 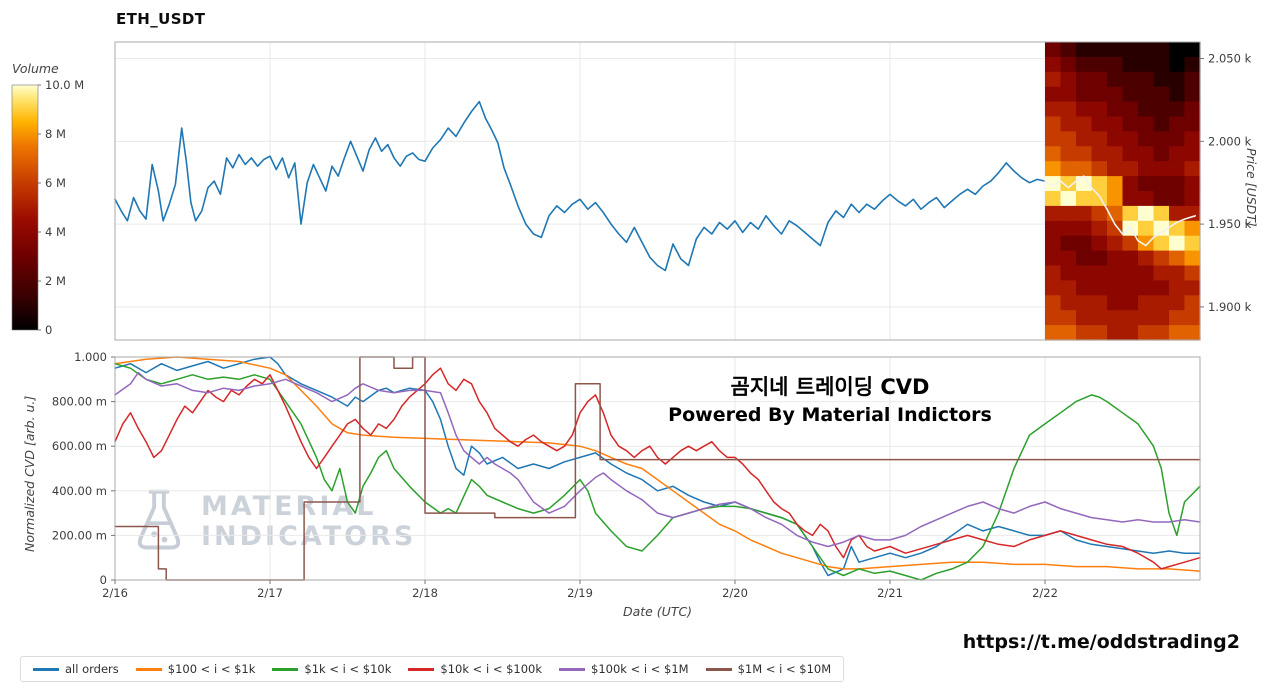 What do you see at coordinates (580, 593) in the screenshot?
I see `date-tick-label: 2/19` at bounding box center [580, 593].